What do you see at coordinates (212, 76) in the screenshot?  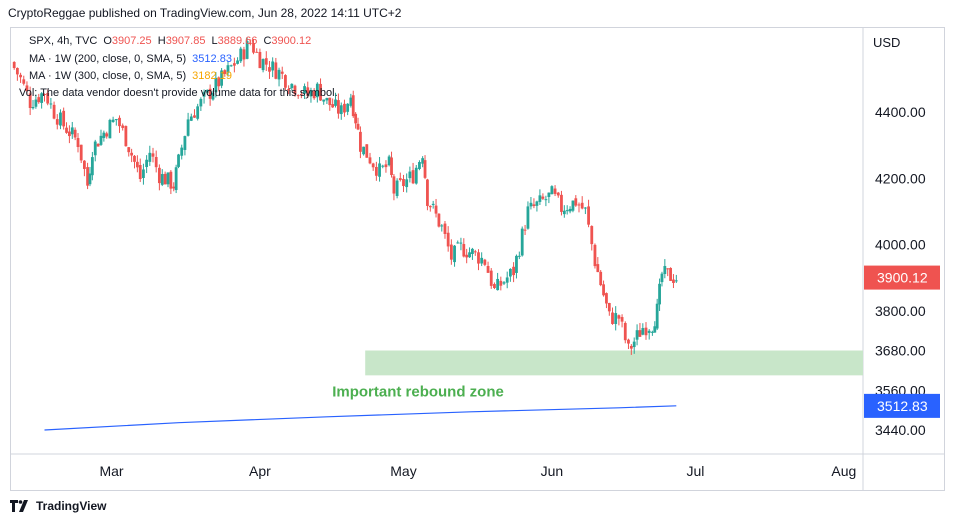 I see `legend-ma300-value: 3182.19` at bounding box center [212, 76].